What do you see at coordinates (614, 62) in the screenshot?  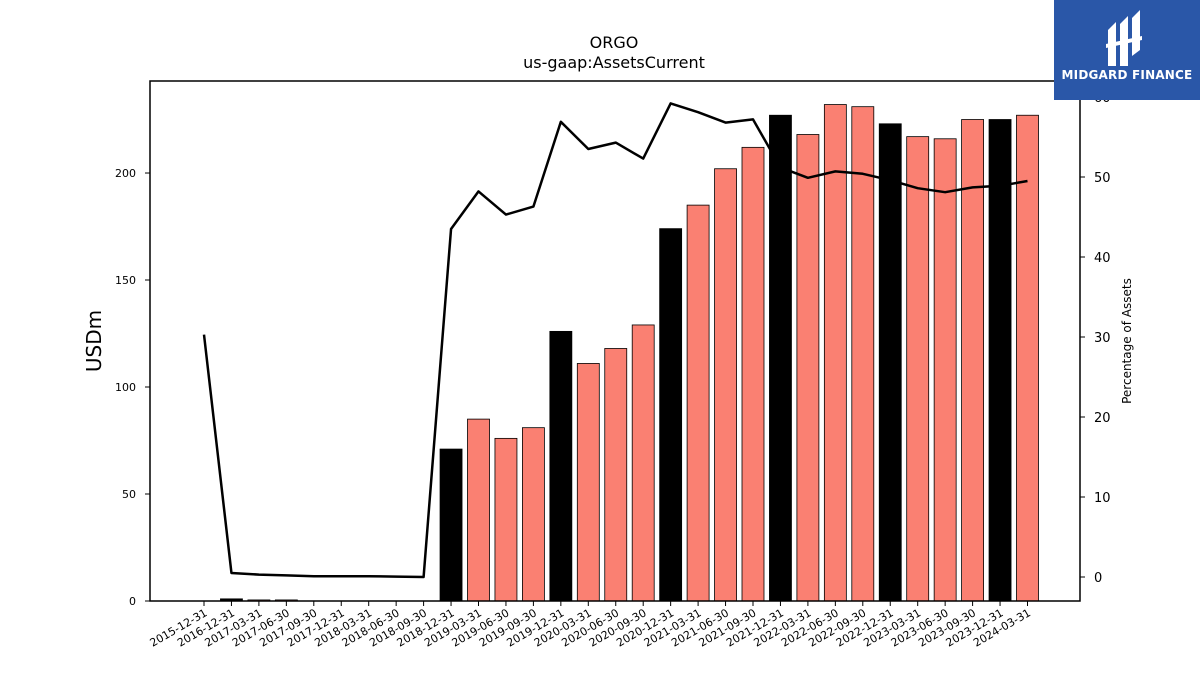 I see `chart-subtitle: us-gaap:AssetsCurrent` at bounding box center [614, 62].